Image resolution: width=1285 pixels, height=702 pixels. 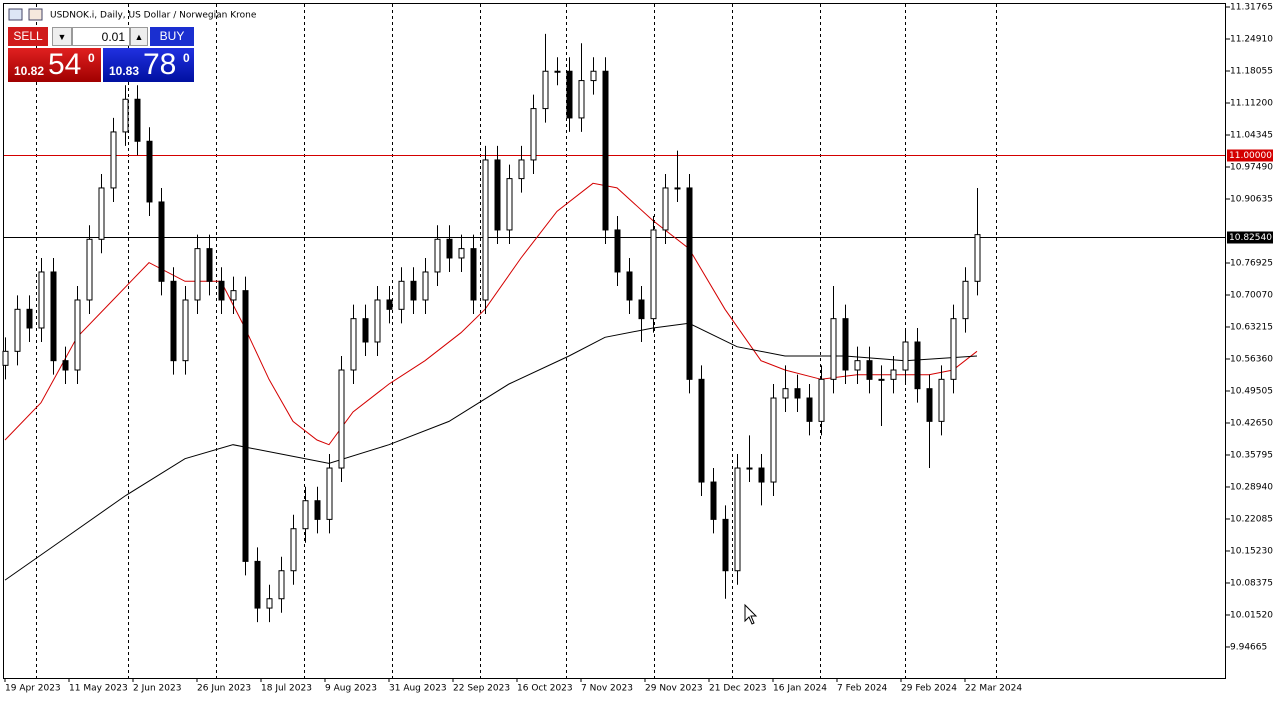 What do you see at coordinates (1251, 263) in the screenshot?
I see `y-tick-label: 10.76925` at bounding box center [1251, 263].